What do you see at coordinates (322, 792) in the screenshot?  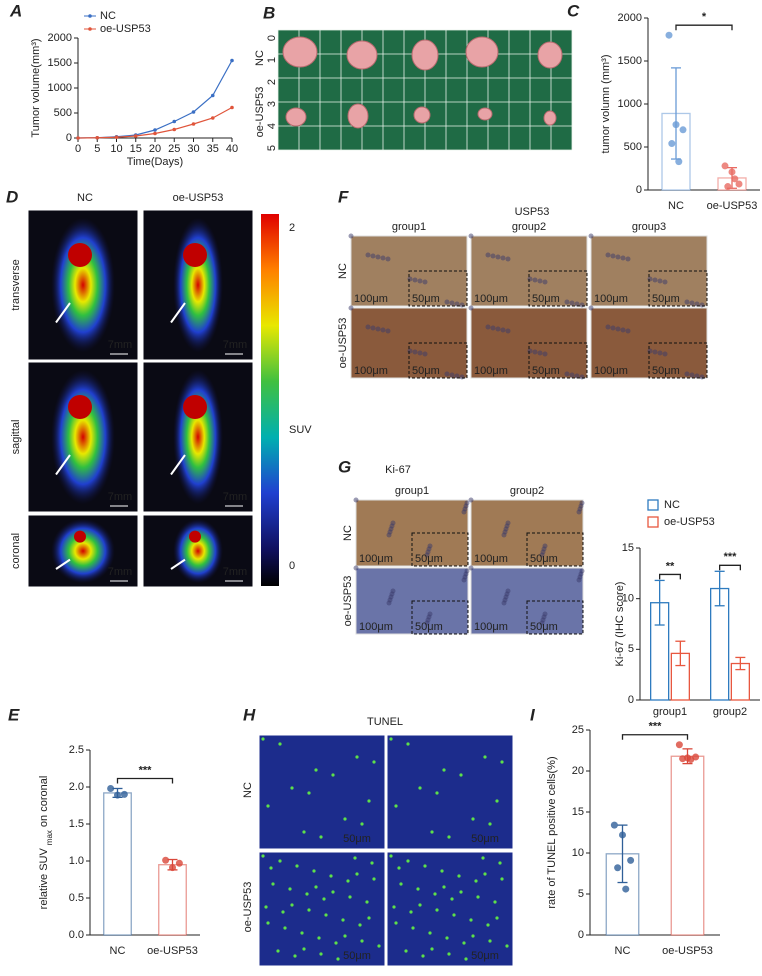 I see `tunel-image` at bounding box center [322, 792].